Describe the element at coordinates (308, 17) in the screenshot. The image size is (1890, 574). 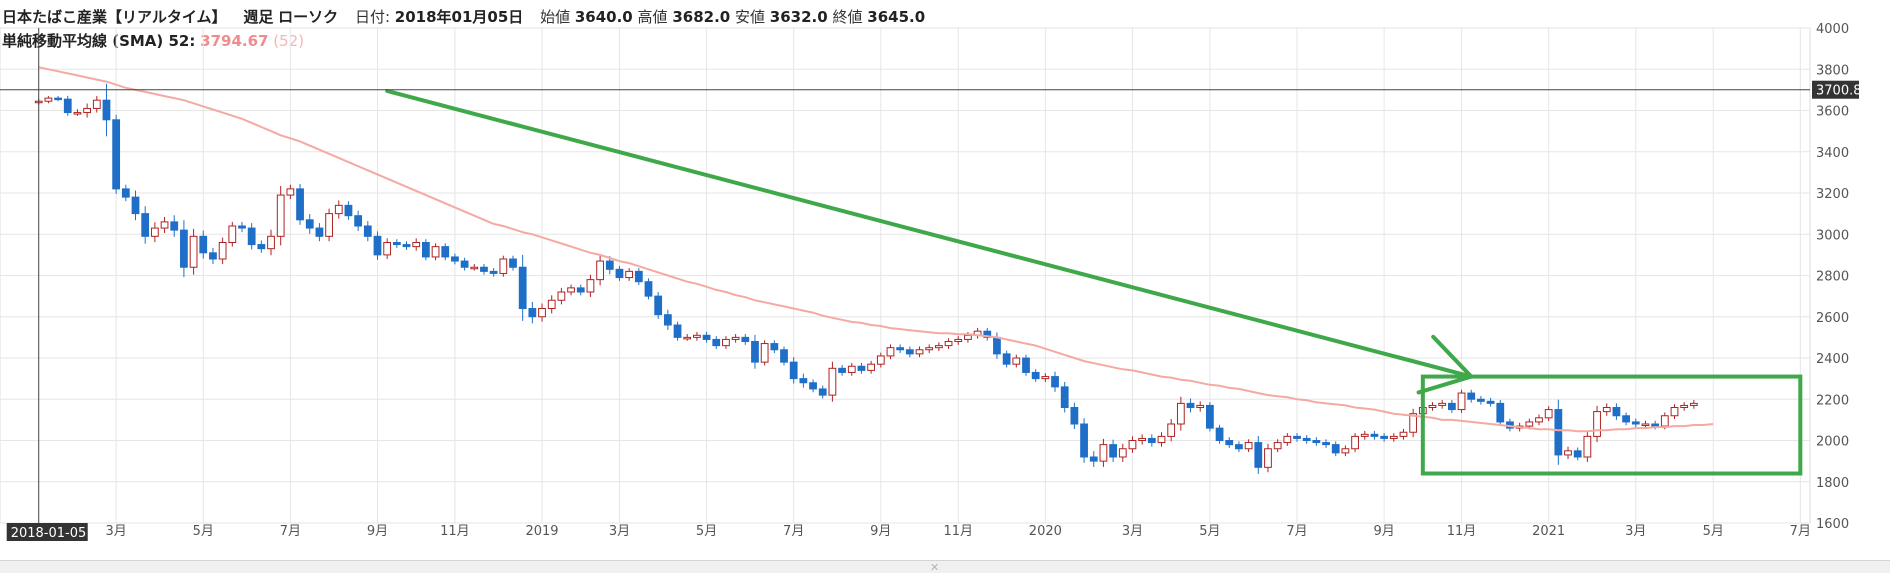
I see `chart-style-label: ローソク` at that location.